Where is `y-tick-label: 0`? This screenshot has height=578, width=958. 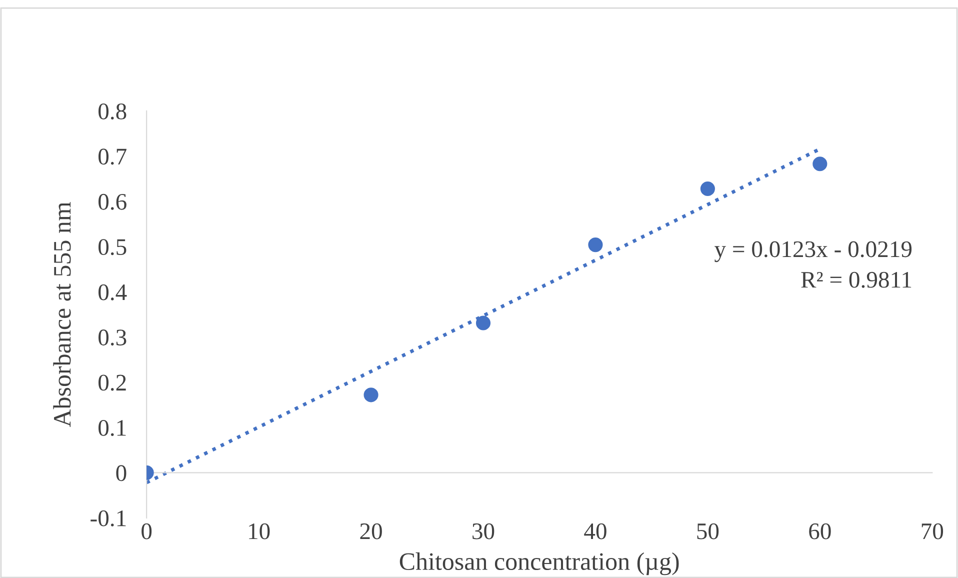 y-tick-label: 0 is located at coordinates (121, 473).